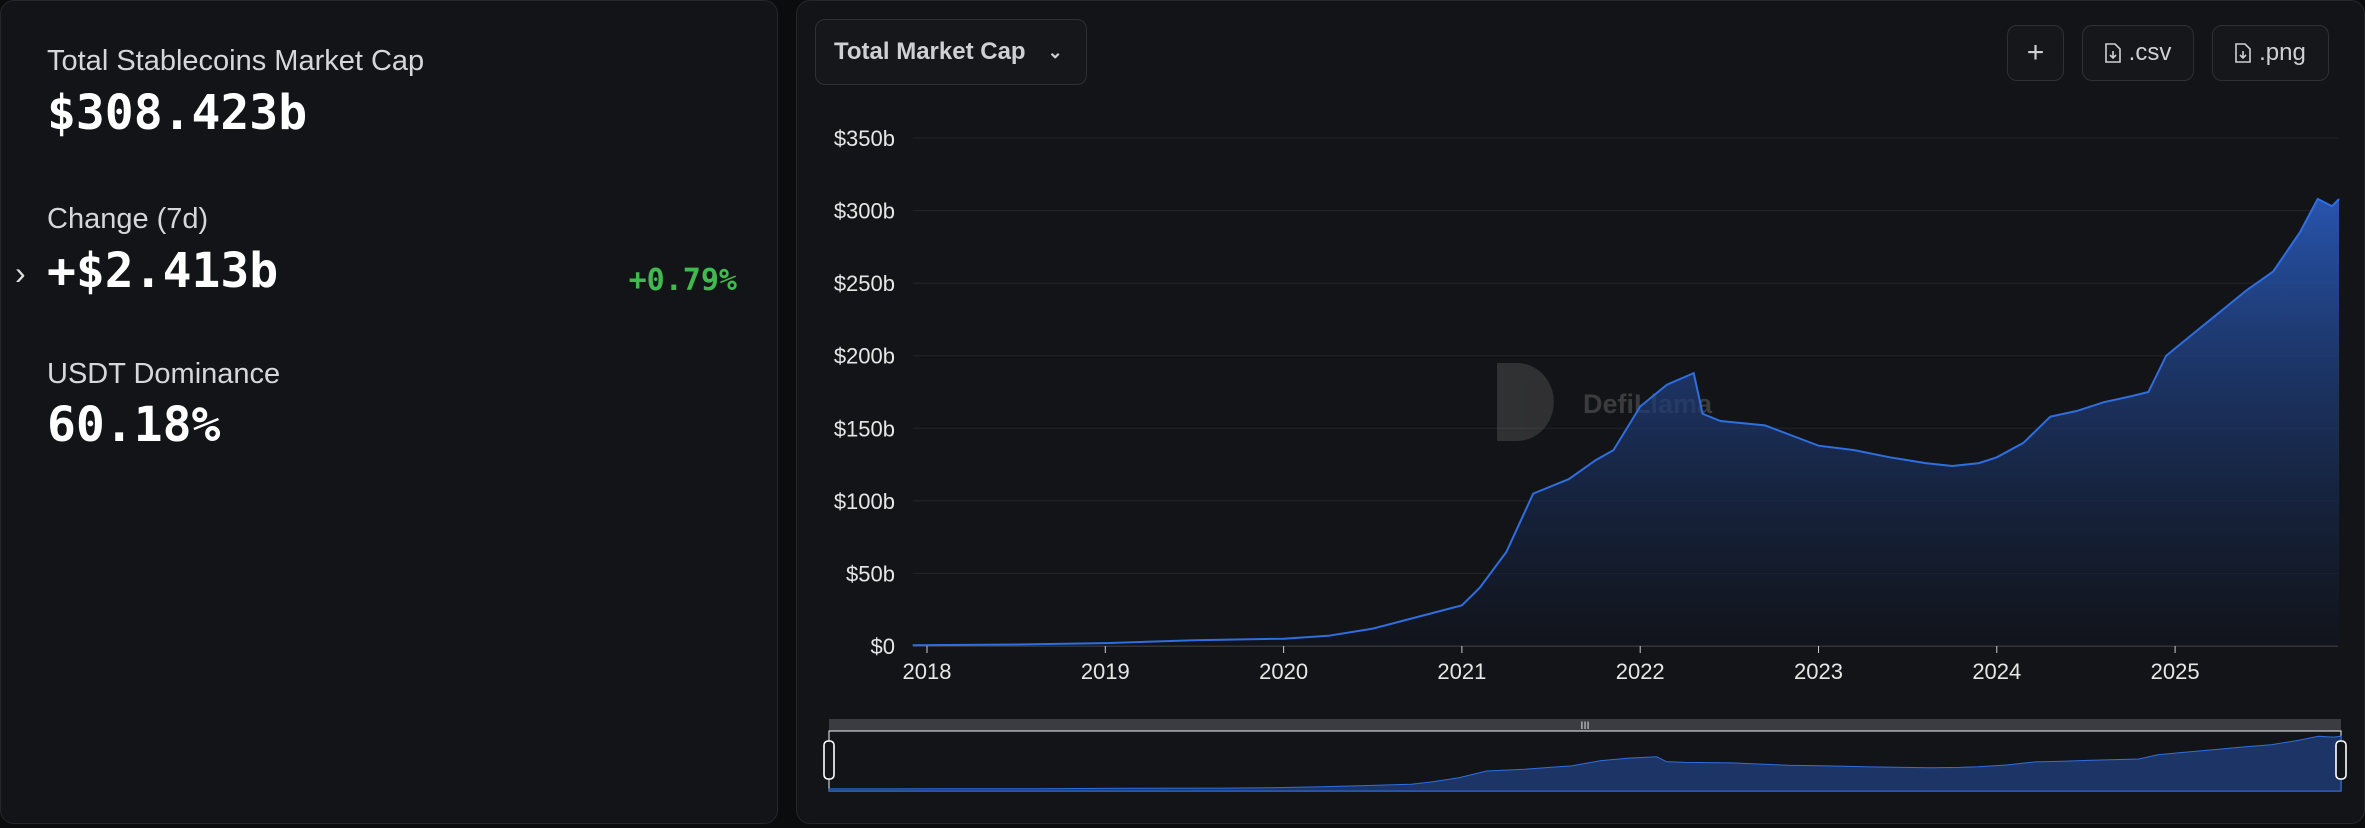 The width and height of the screenshot is (2365, 828). I want to click on navigator-area, so click(1585, 763).